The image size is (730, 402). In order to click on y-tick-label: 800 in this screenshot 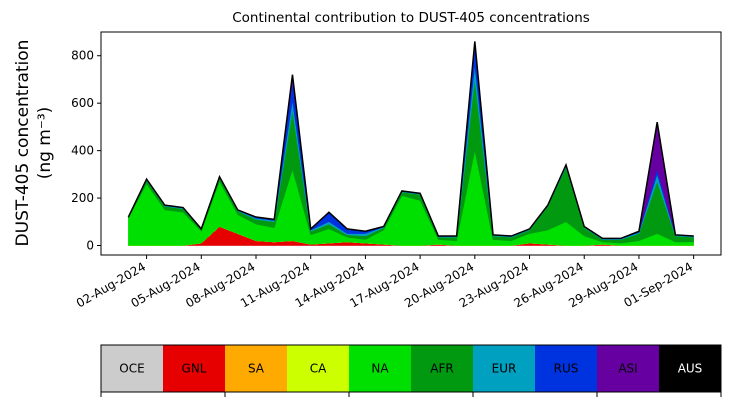, I will do `click(82, 56)`.